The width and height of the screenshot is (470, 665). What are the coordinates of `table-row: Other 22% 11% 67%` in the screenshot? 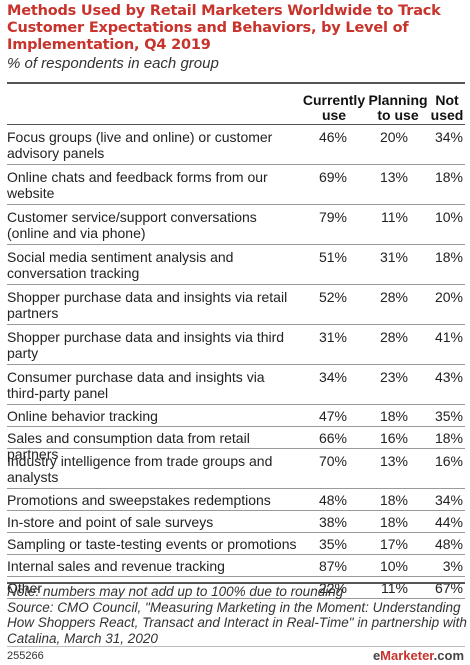 It's located at (236, 588).